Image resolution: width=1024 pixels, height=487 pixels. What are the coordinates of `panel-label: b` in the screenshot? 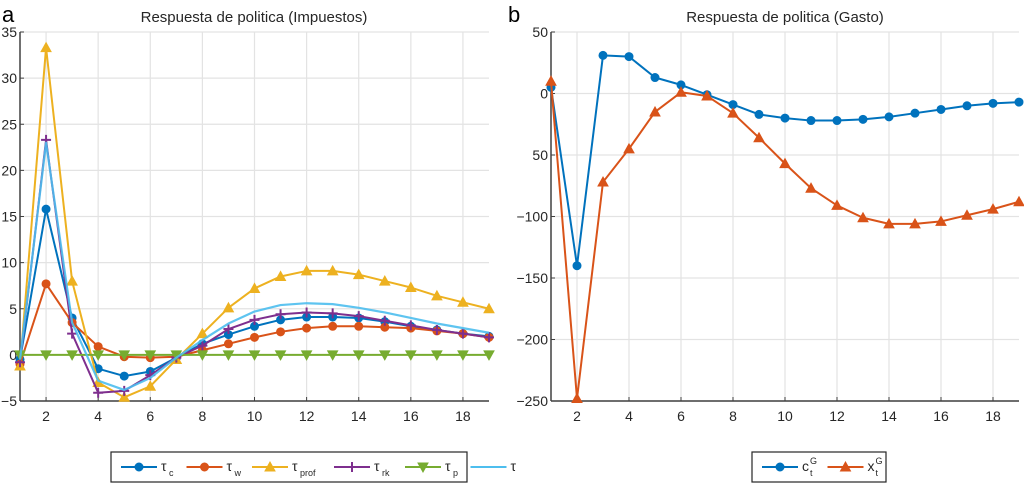 It's located at (514, 14).